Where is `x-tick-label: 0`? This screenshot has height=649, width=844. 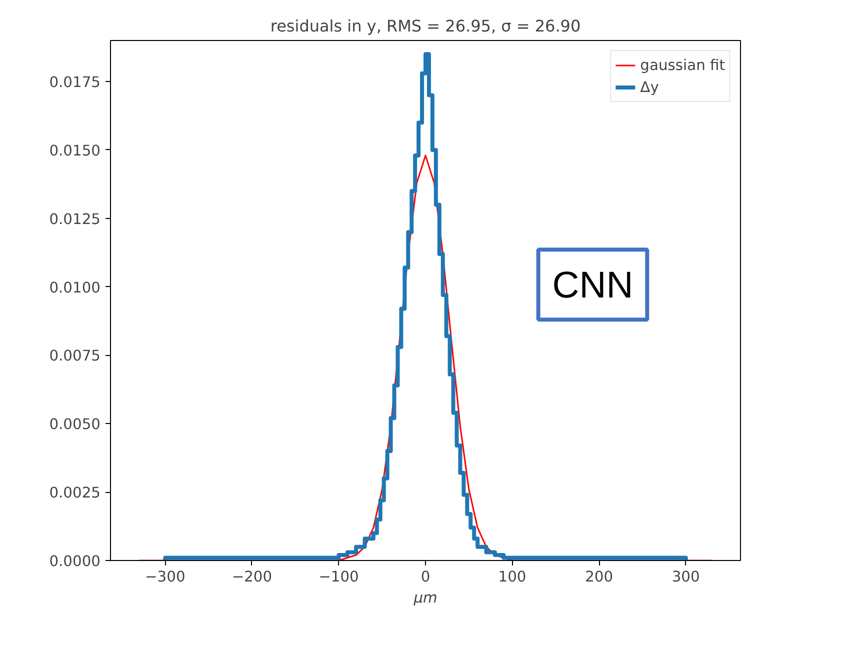
x-tick-label: 0 is located at coordinates (425, 577).